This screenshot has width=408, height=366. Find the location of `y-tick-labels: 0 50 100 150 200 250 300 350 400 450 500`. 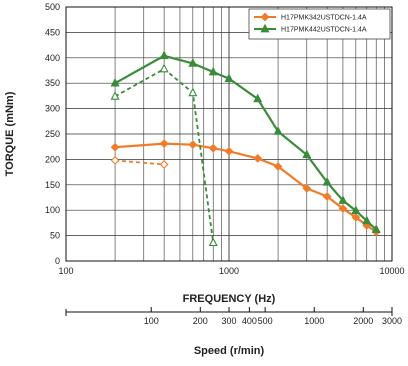

y-tick-labels: 0 50 100 150 200 250 300 350 400 450 500 is located at coordinates (52, 134).